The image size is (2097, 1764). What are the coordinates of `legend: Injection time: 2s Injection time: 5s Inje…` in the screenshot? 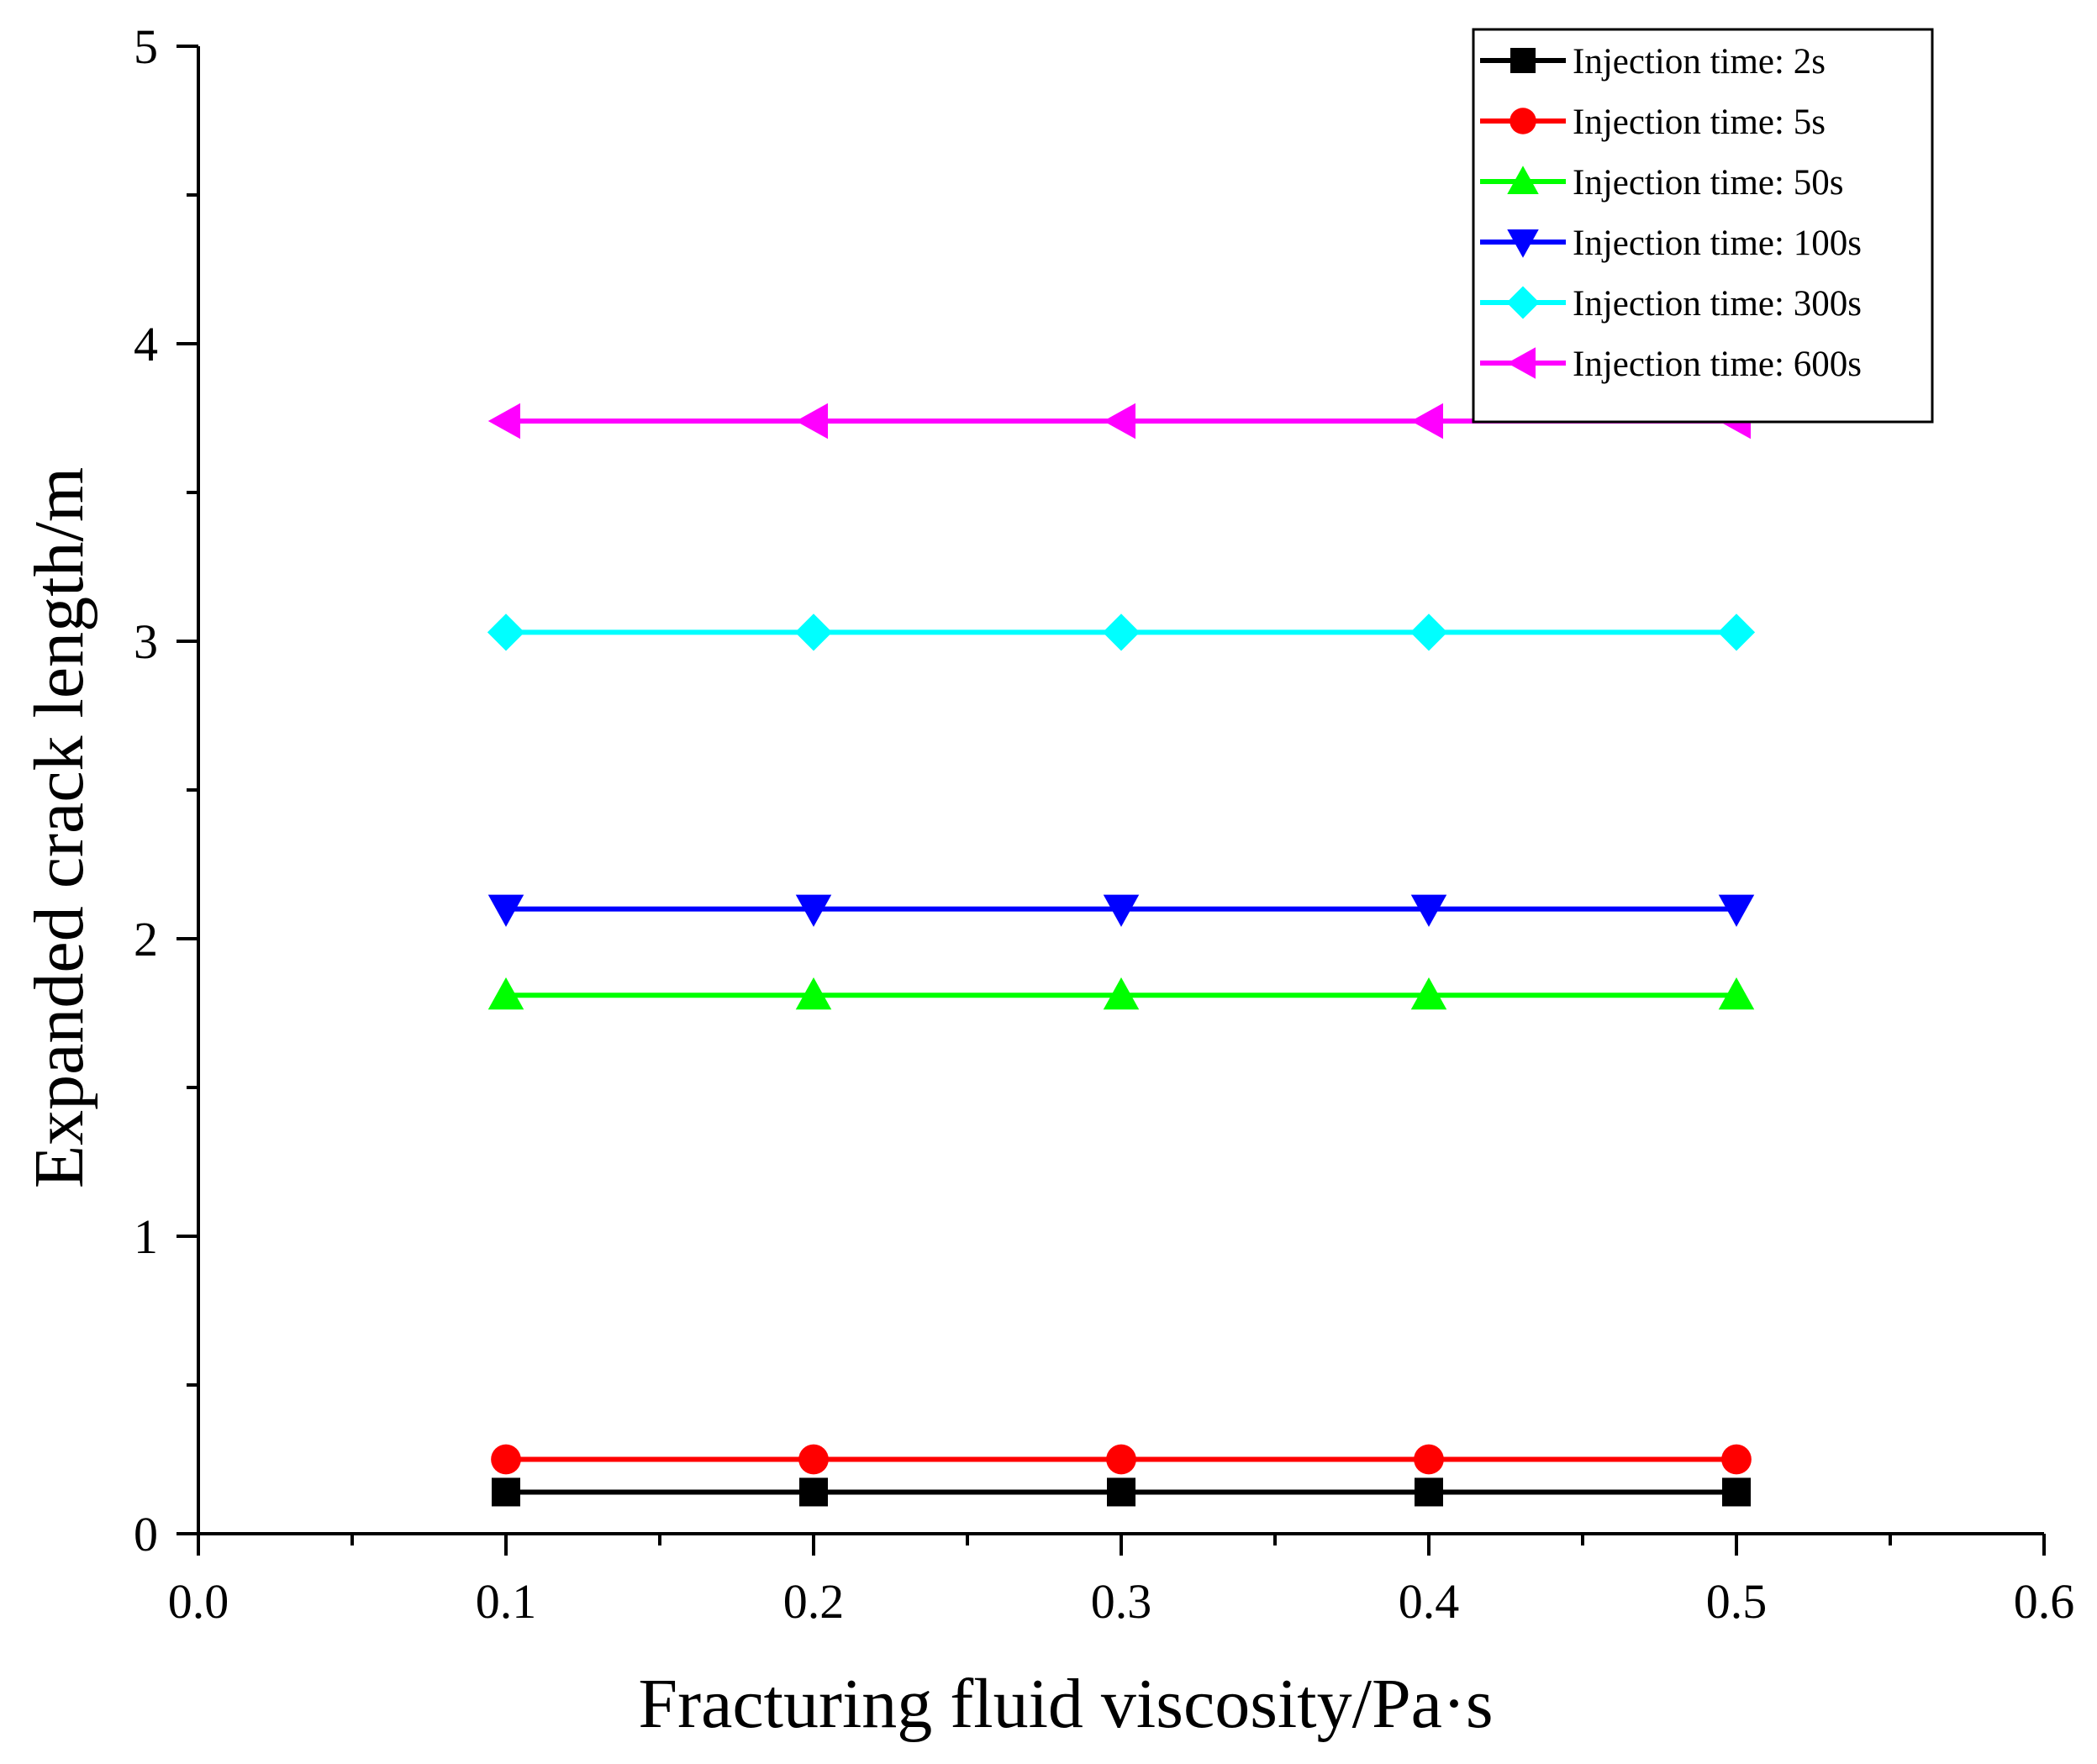 It's located at (1703, 226).